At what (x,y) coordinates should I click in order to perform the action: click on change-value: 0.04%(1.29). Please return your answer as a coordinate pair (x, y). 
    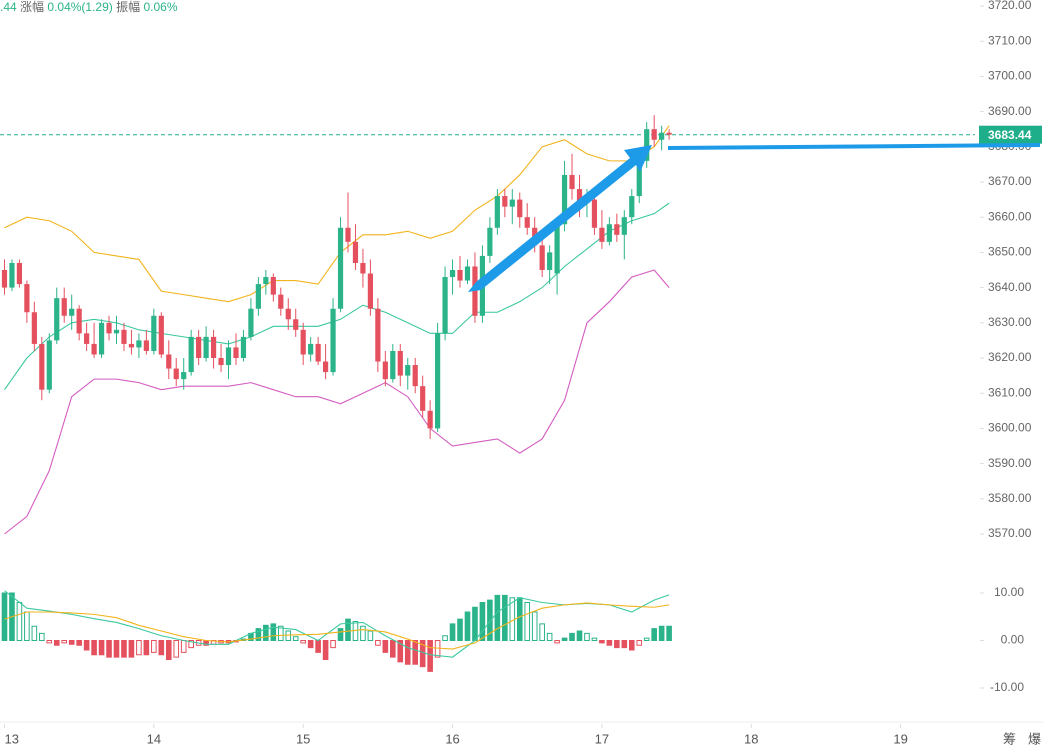
    Looking at the image, I should click on (80, 7).